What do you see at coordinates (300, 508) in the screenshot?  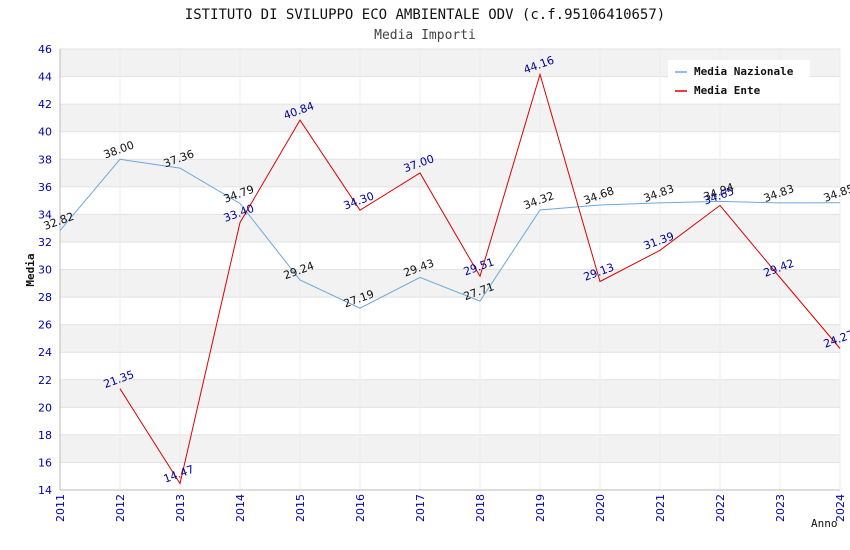 I see `x-tick-label: 2015` at bounding box center [300, 508].